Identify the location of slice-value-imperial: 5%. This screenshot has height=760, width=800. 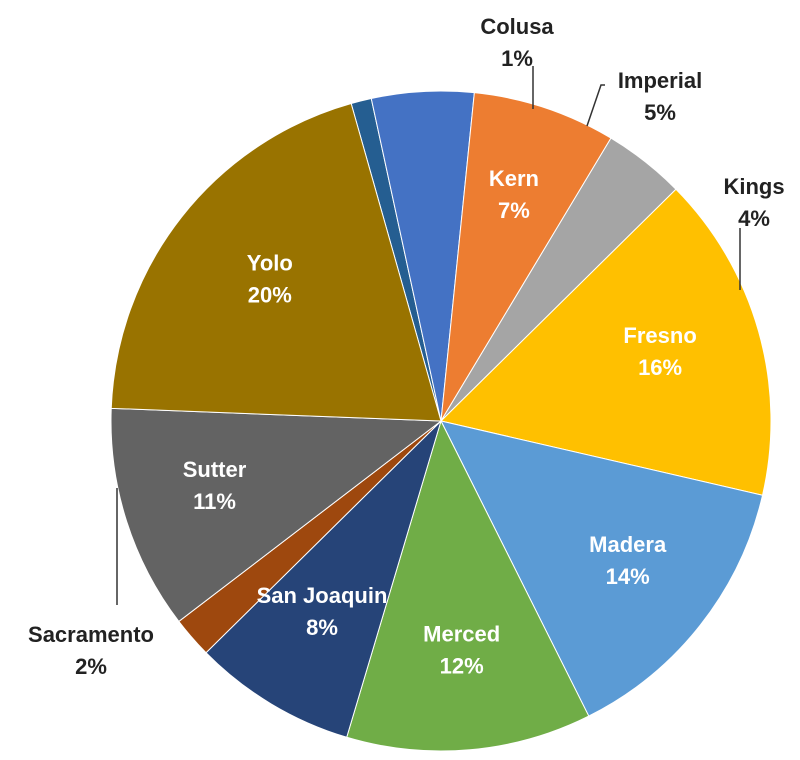
(660, 112).